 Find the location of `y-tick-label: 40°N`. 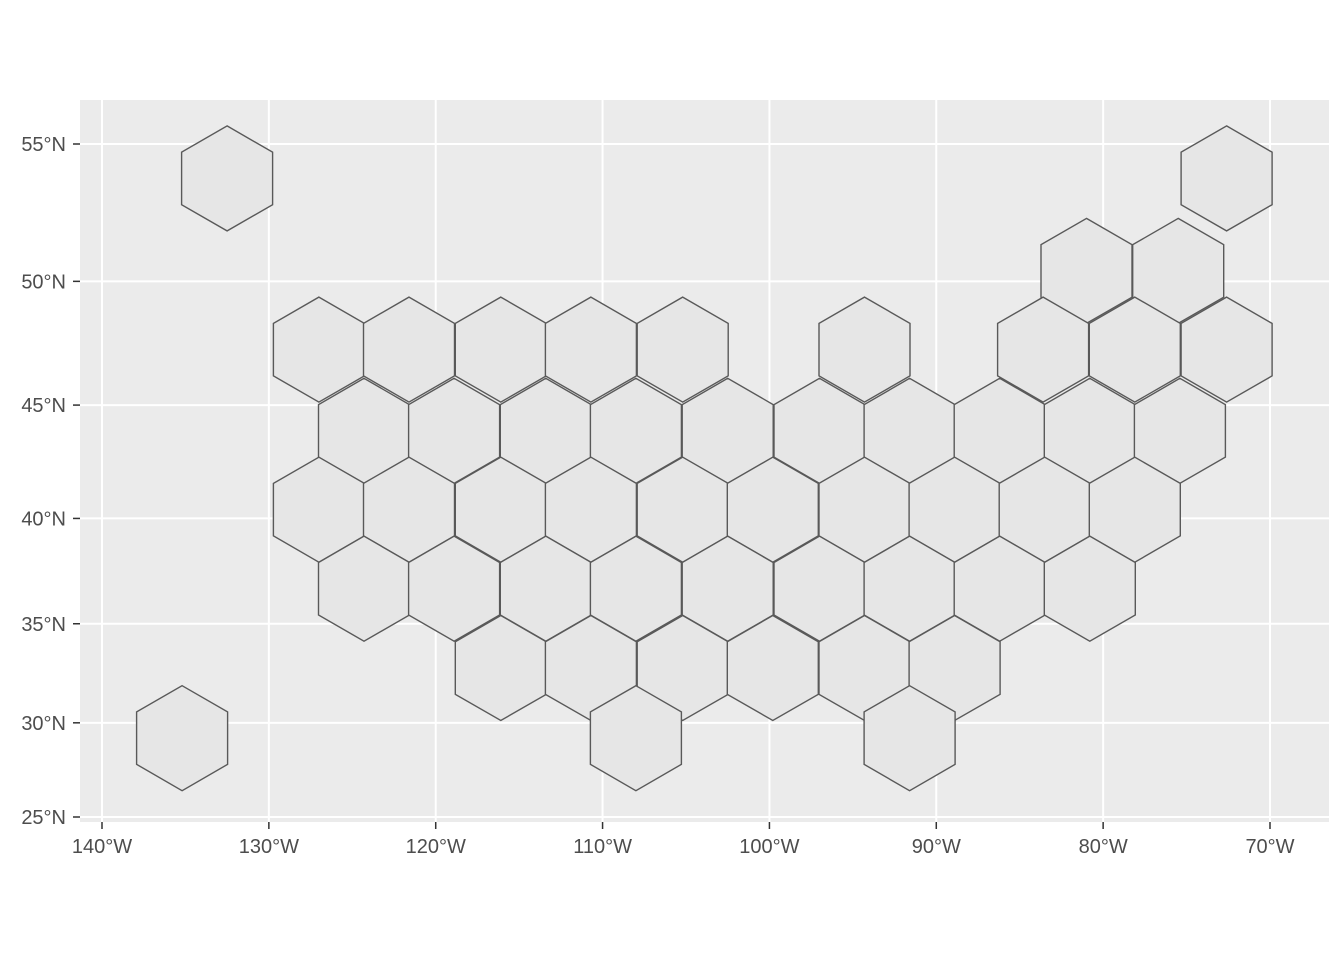

y-tick-label: 40°N is located at coordinates (43, 519).